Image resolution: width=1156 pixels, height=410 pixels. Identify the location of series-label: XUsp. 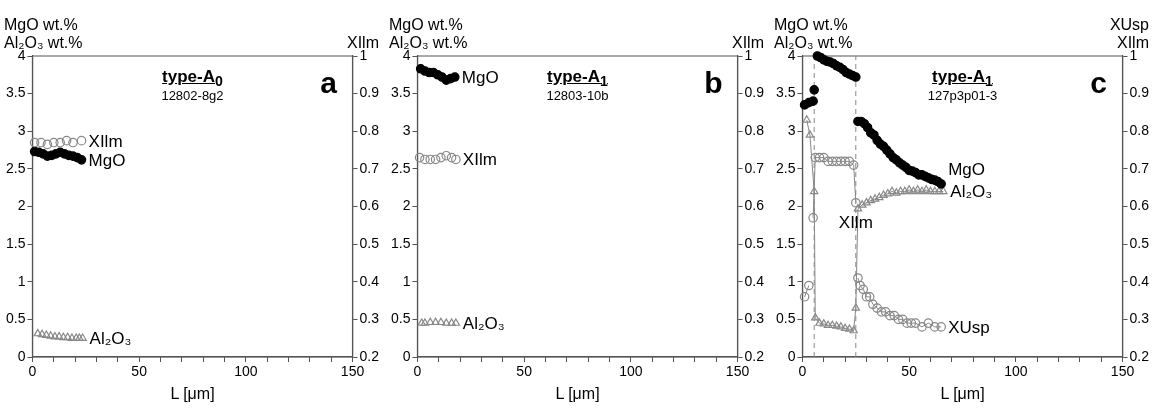
(969, 327).